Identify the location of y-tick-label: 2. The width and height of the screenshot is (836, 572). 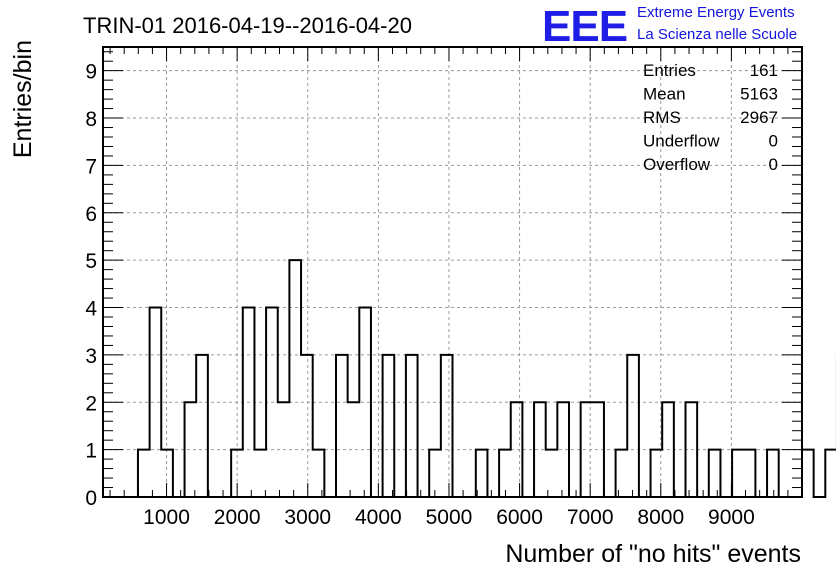
(91, 403).